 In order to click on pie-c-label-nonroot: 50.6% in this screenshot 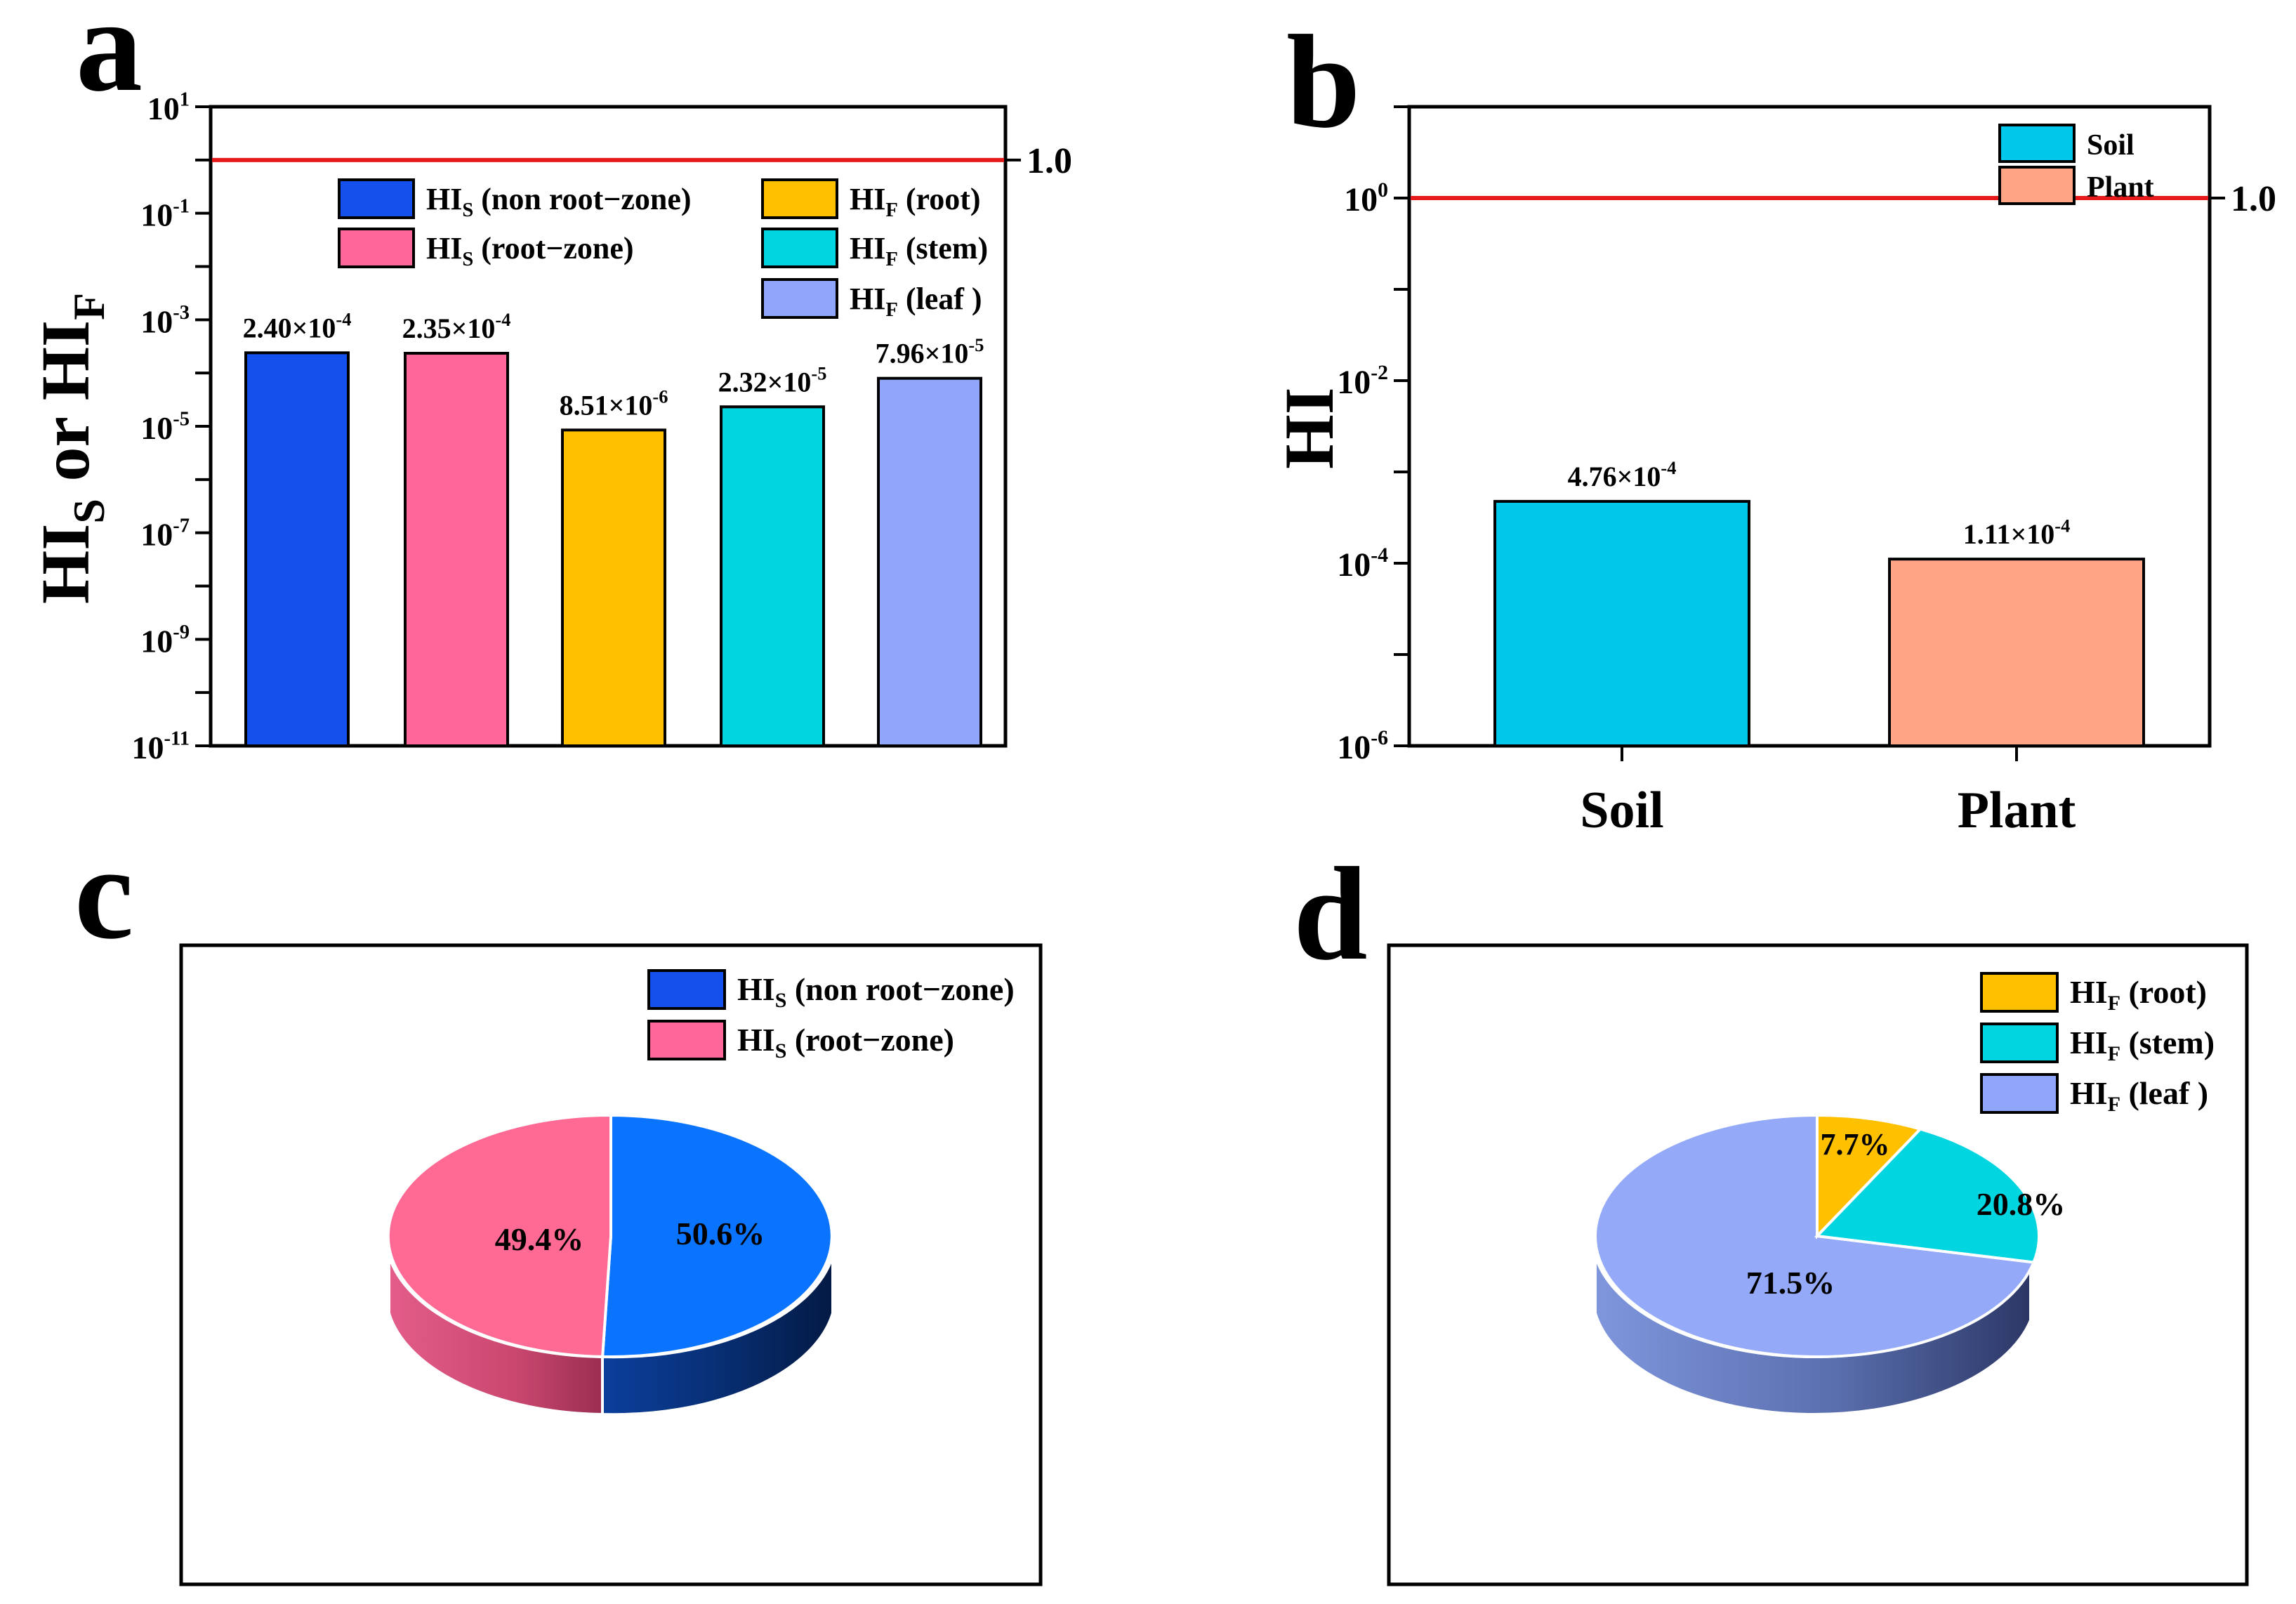, I will do `click(720, 1233)`.